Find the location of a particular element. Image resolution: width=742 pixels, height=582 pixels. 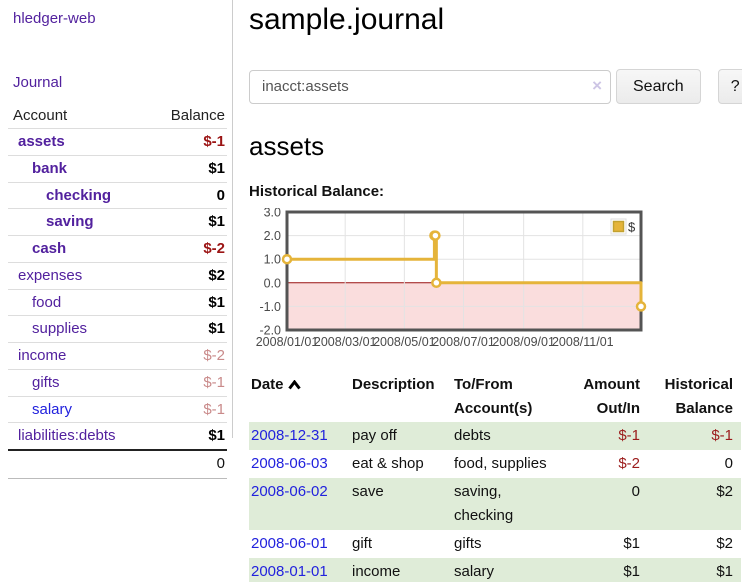

account-link-supplies: supplies is located at coordinates (60, 329).